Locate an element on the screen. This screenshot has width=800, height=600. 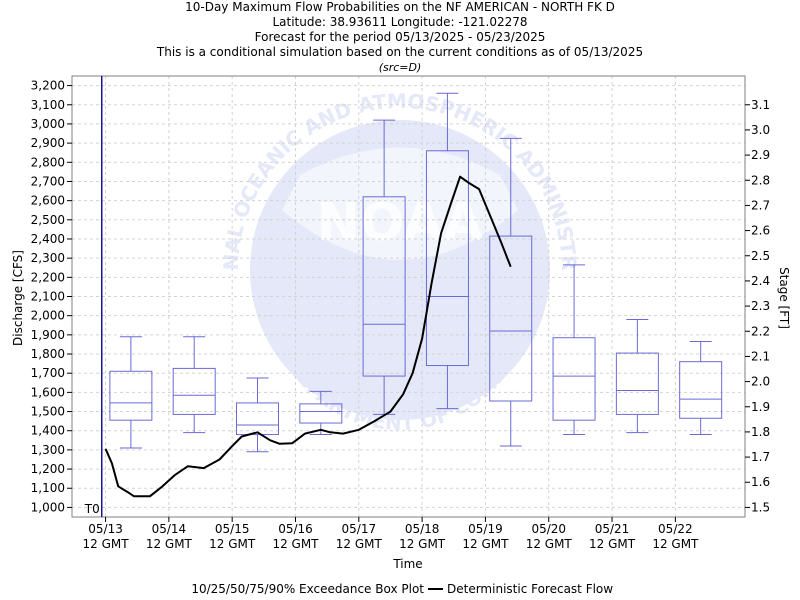
y-tick-label-right: 2.6 is located at coordinates (760, 231).